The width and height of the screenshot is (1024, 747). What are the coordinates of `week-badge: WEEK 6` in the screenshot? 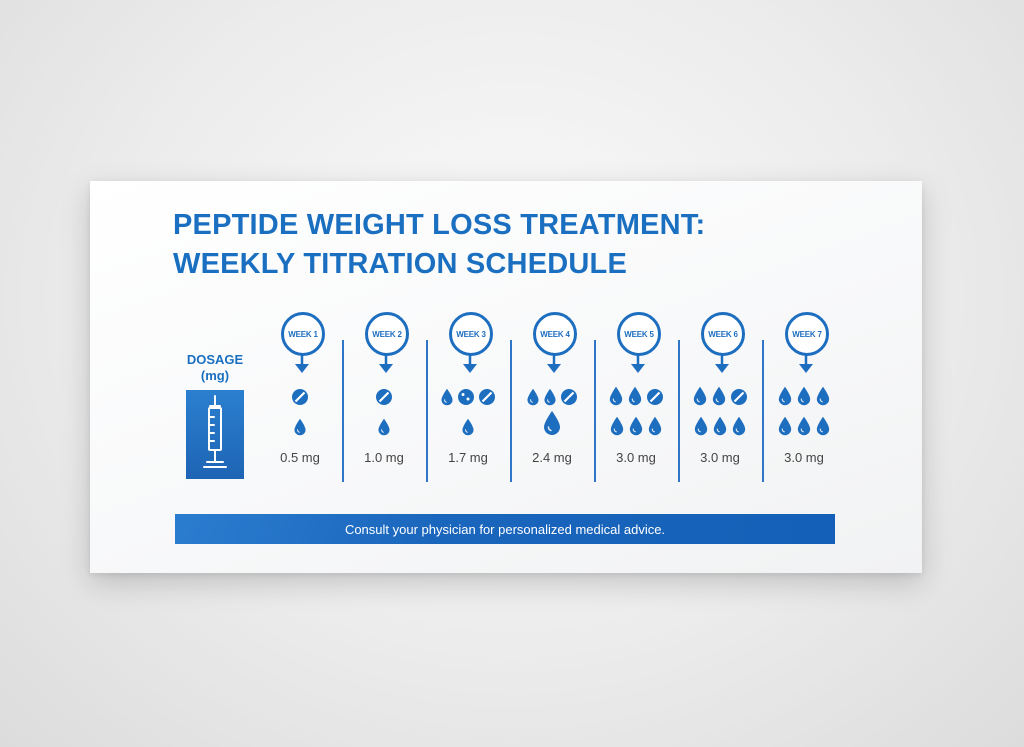 It's located at (723, 334).